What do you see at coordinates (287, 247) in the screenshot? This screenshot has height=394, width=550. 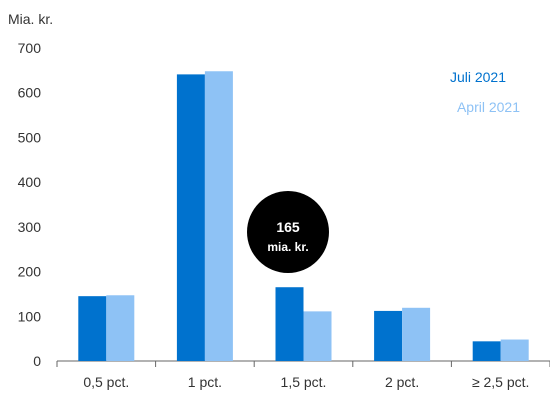 I see `annotation-unit: mia. kr.` at bounding box center [287, 247].